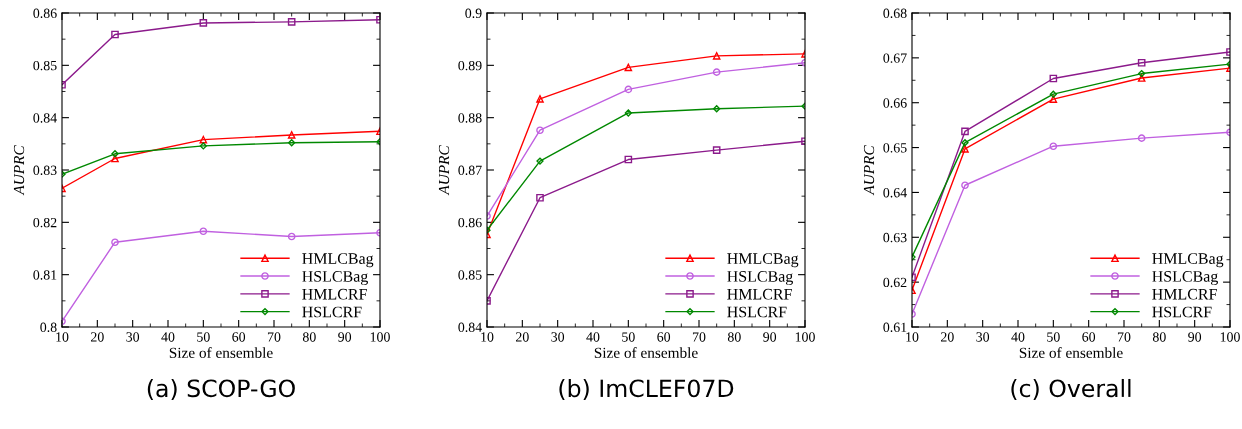 This screenshot has width=1242, height=429. I want to click on y-tick-label: 0.88, so click(470, 118).